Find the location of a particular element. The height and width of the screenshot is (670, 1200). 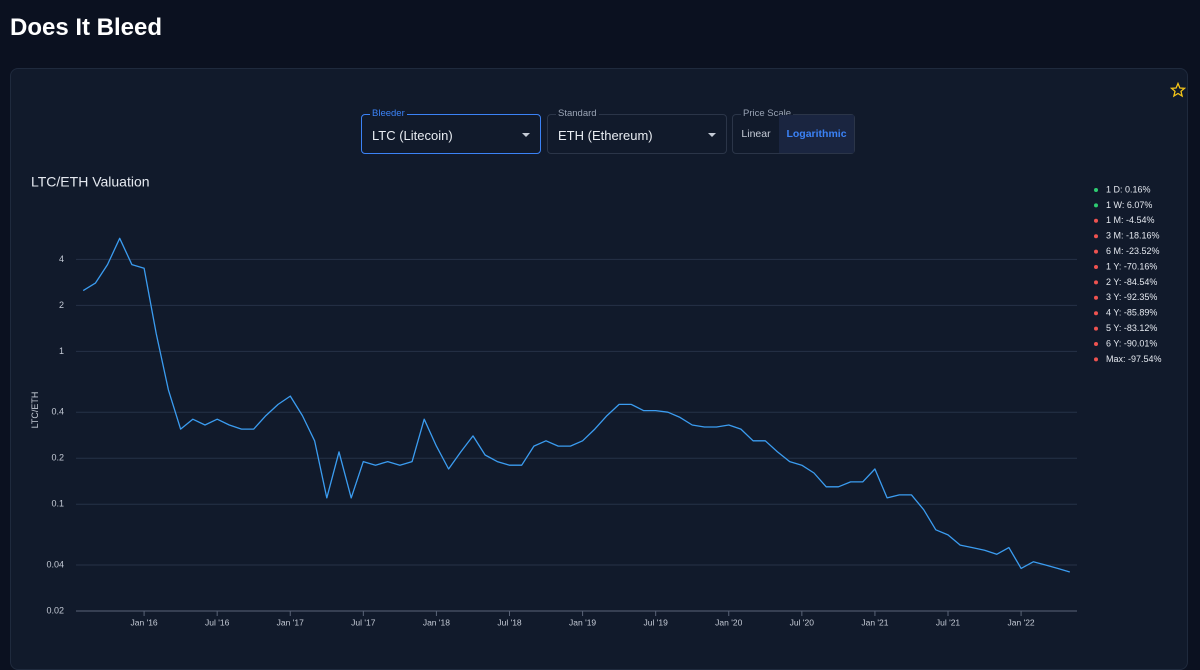

stat-text: 1 M: -4.54% is located at coordinates (1130, 220).